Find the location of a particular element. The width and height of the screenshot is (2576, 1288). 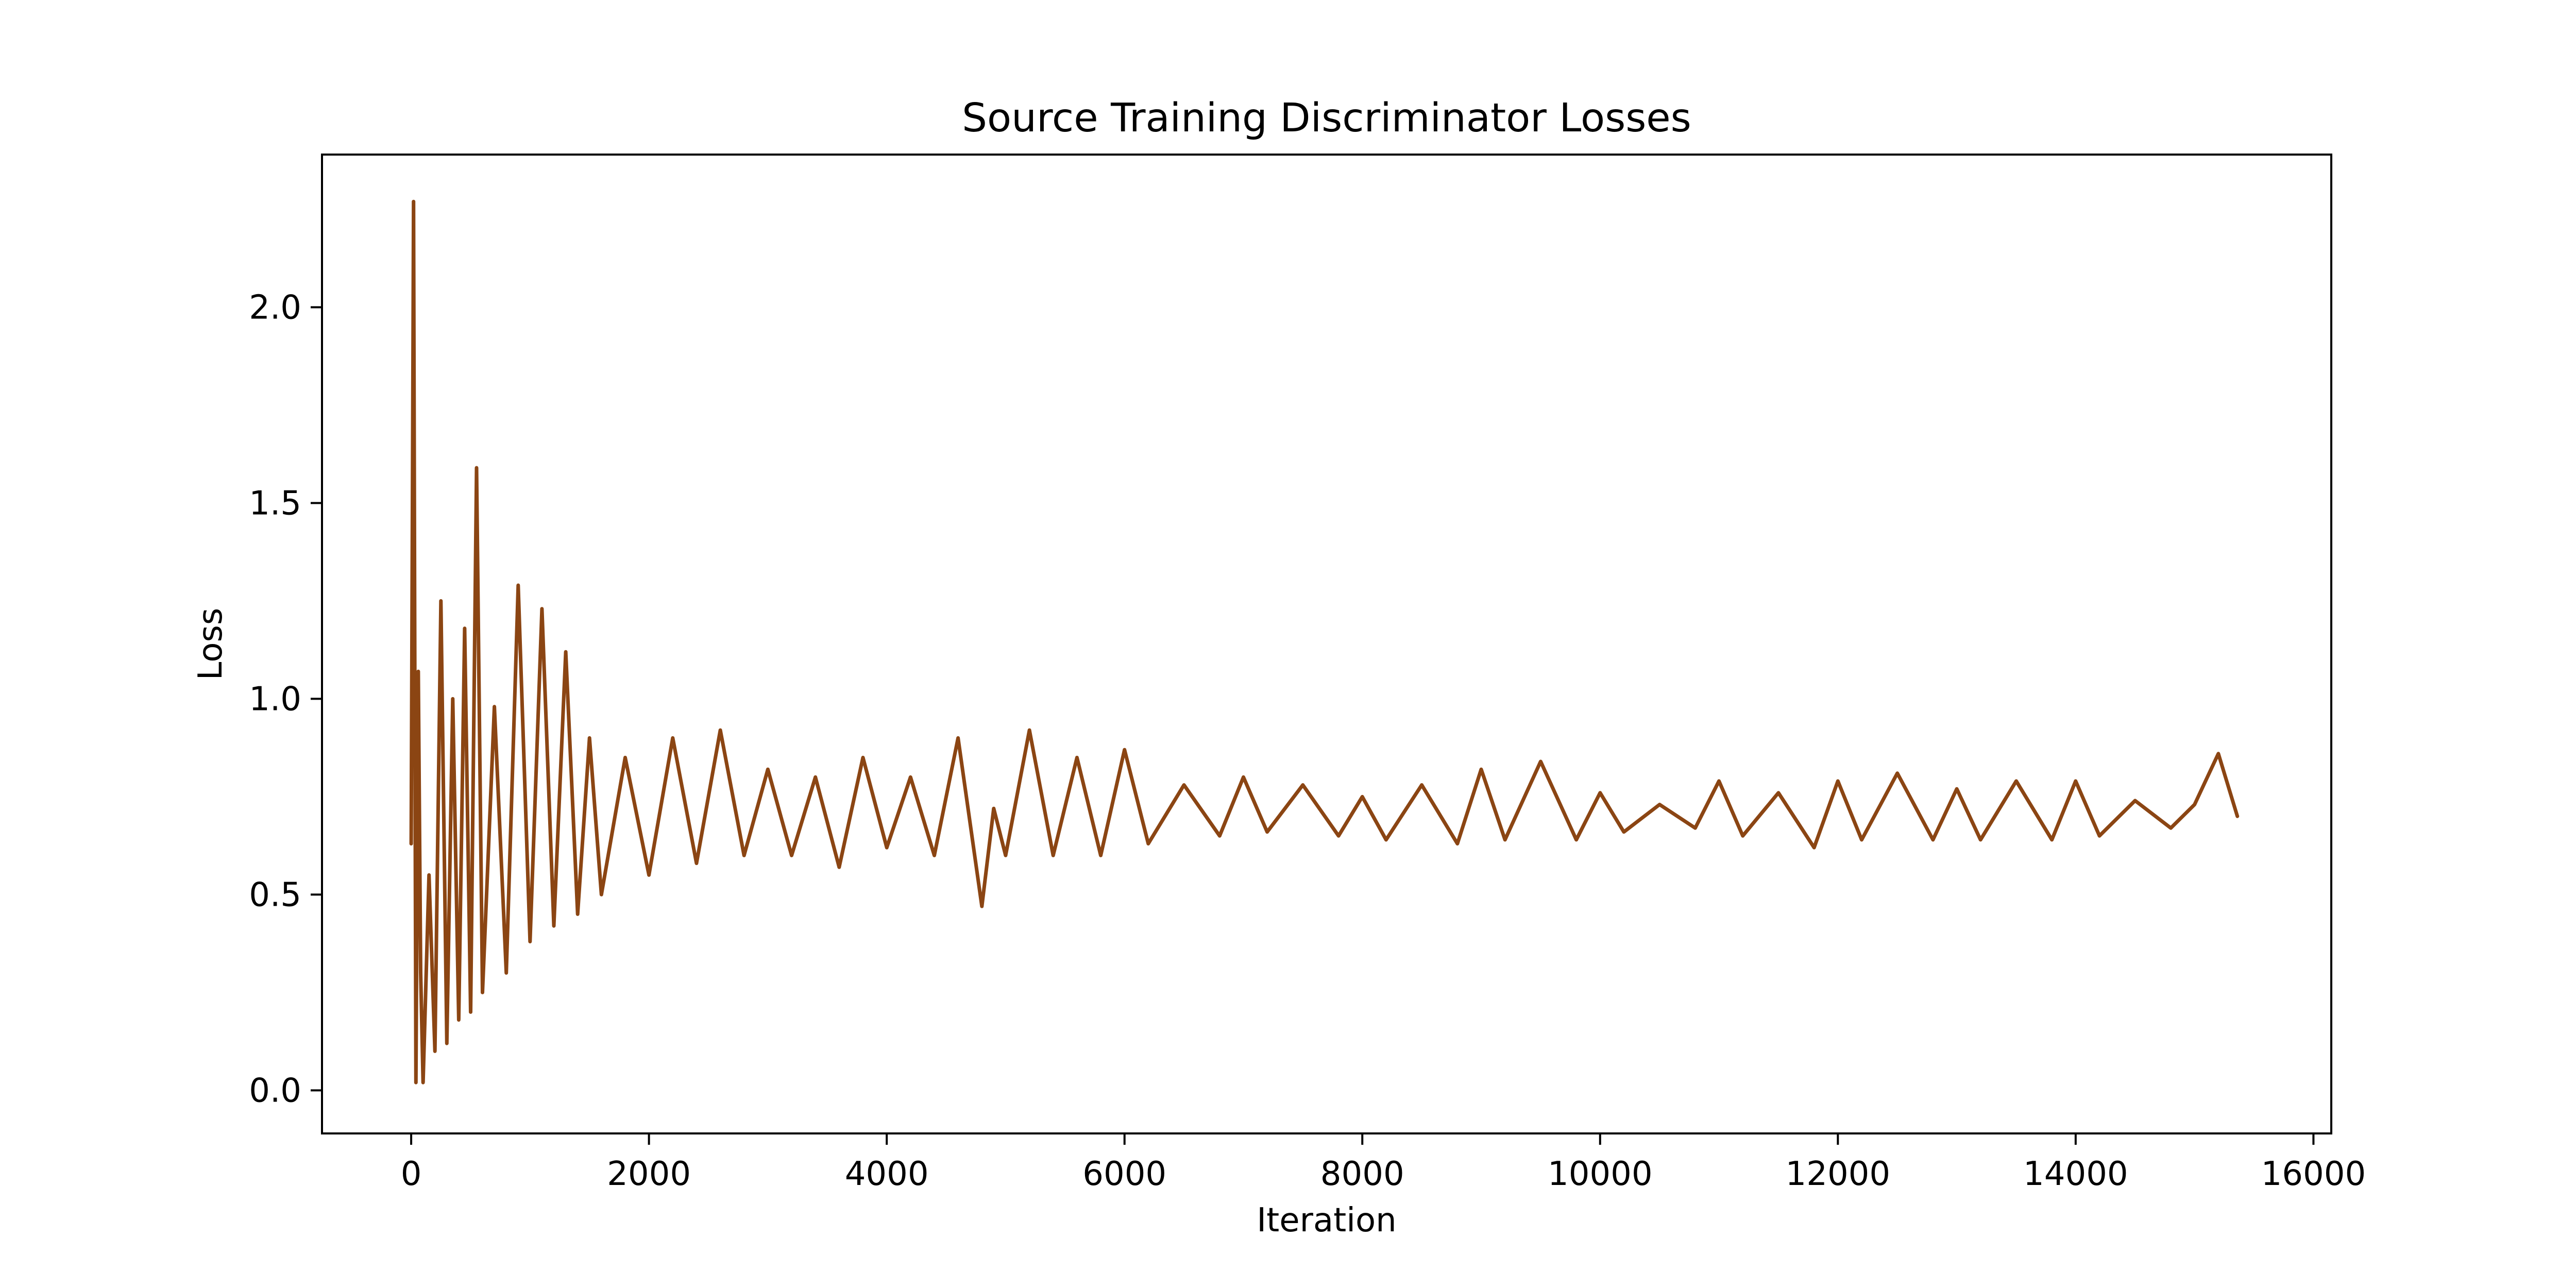

x-tick-label: 12000 is located at coordinates (1839, 1174).